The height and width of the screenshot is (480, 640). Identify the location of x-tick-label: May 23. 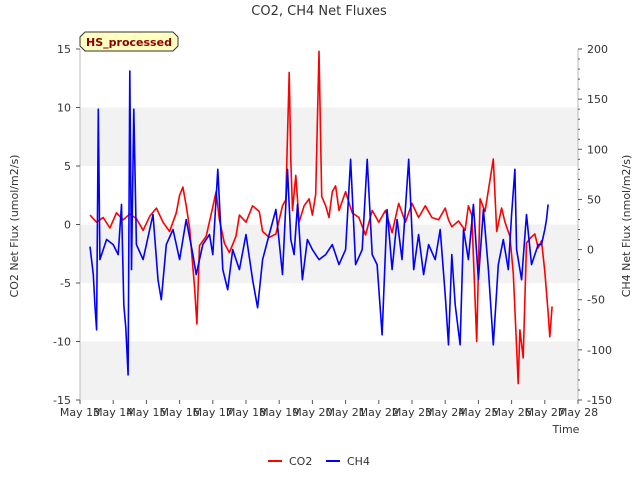
(412, 412).